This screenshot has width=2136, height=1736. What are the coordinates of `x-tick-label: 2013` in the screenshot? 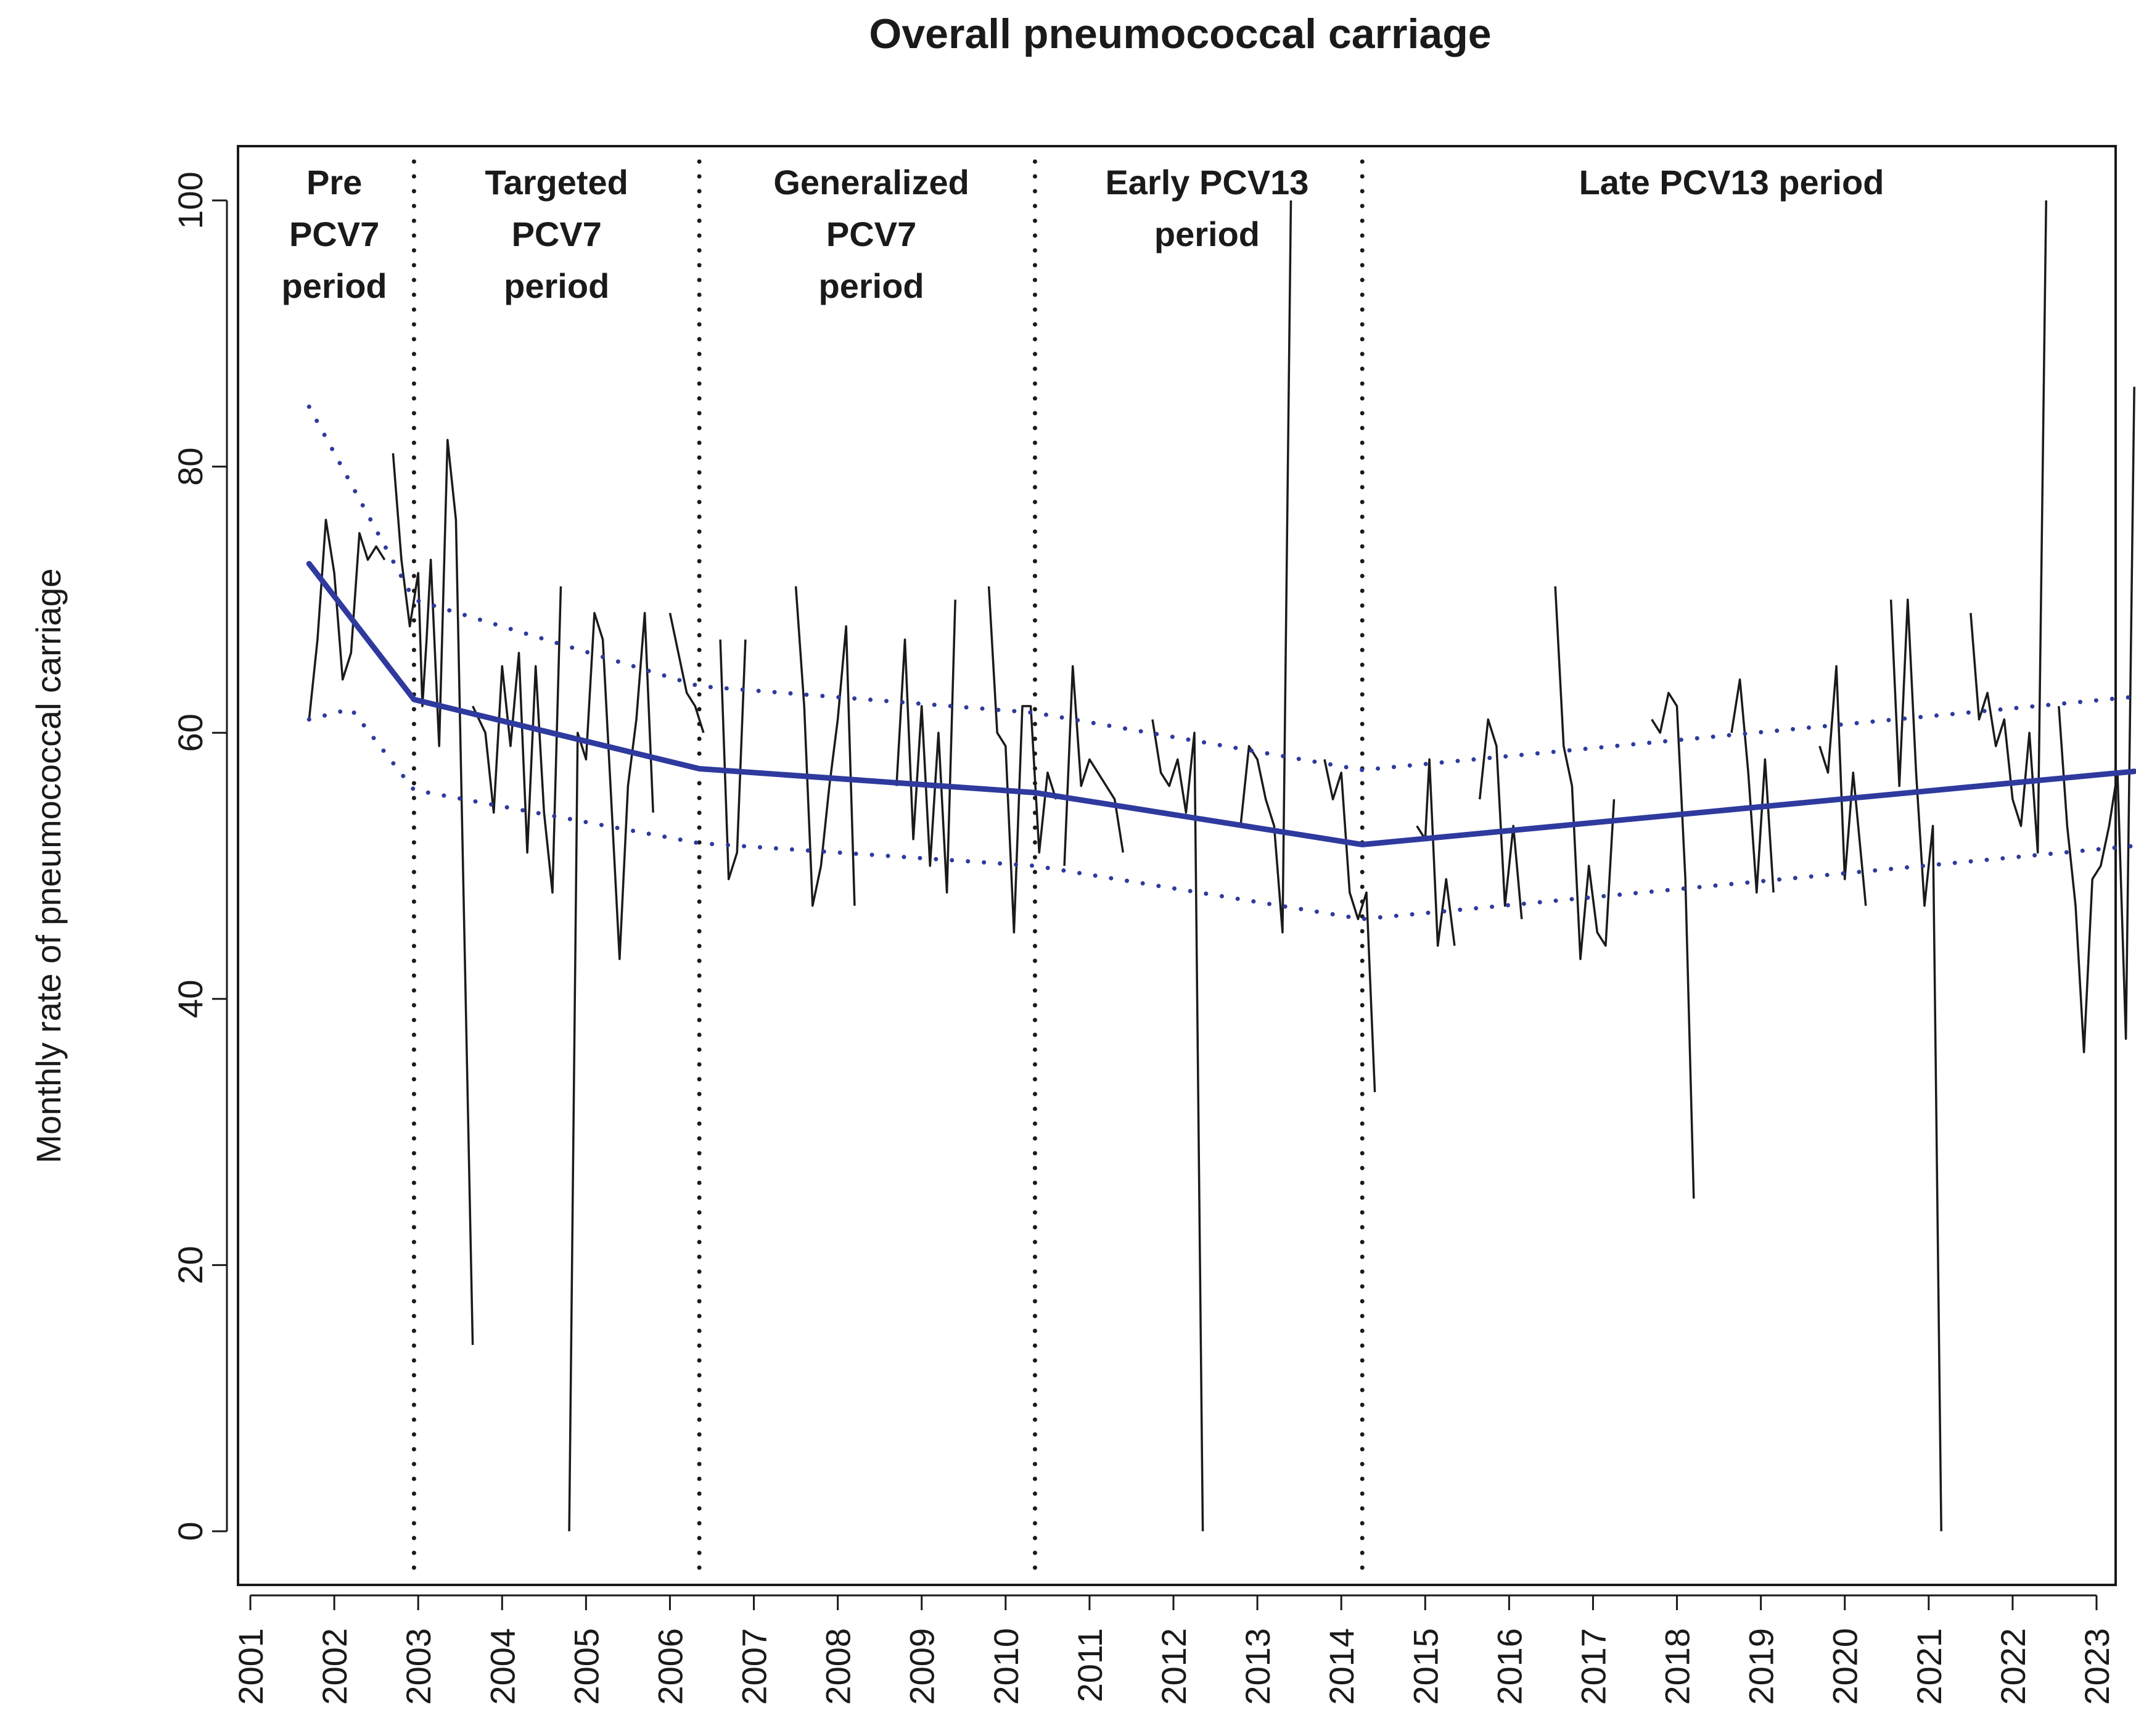 It's located at (1257, 1666).